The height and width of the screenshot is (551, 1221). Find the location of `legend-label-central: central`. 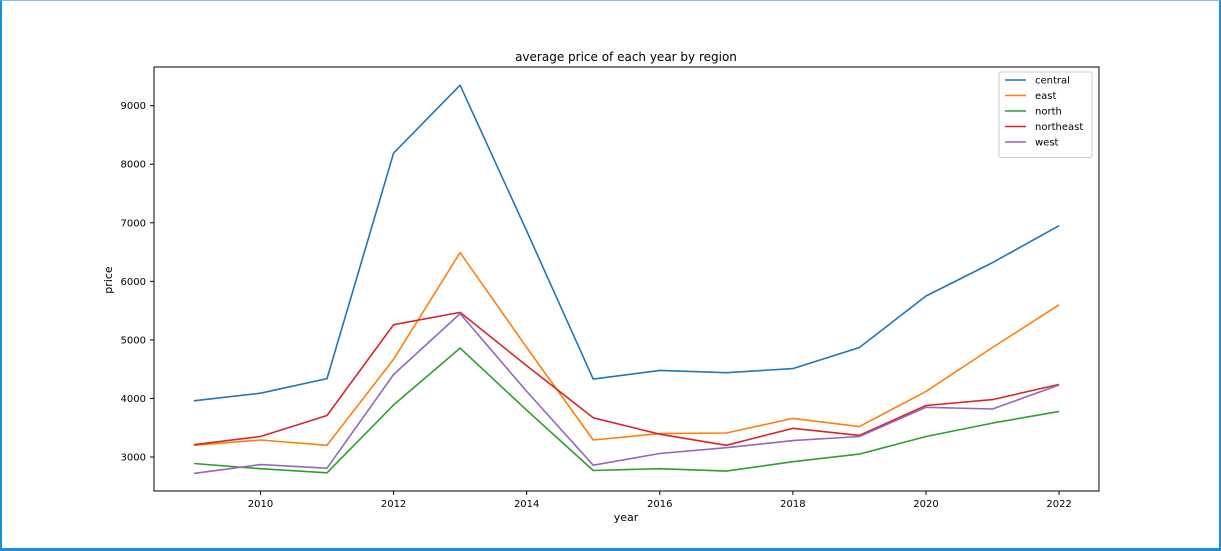

legend-label-central: central is located at coordinates (1052, 81).